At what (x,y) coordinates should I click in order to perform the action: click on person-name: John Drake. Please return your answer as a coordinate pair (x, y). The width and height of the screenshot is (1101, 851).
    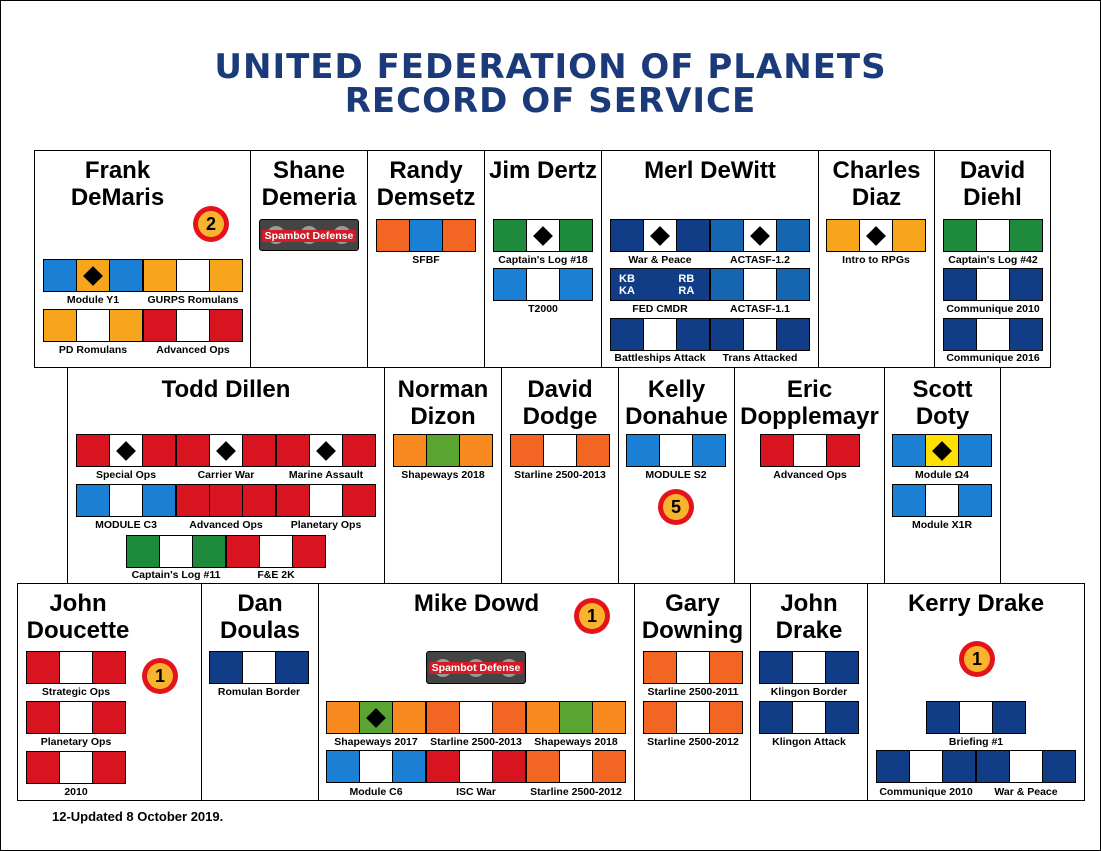
    Looking at the image, I should click on (809, 617).